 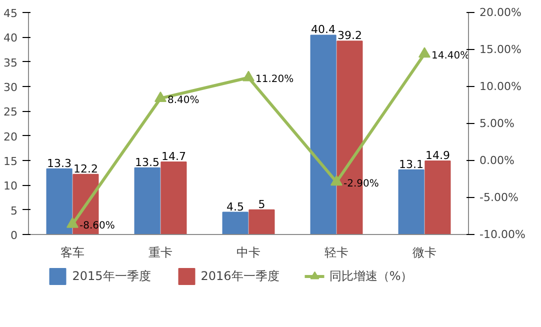 What do you see at coordinates (262, 204) in the screenshot?
I see `data-label: 5` at bounding box center [262, 204].